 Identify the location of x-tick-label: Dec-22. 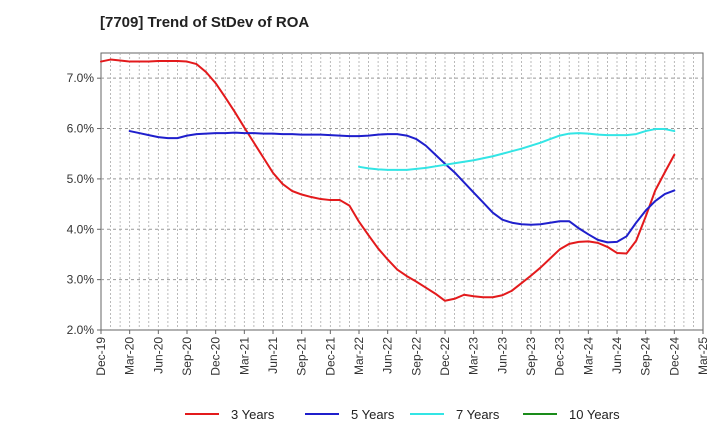
(445, 356).